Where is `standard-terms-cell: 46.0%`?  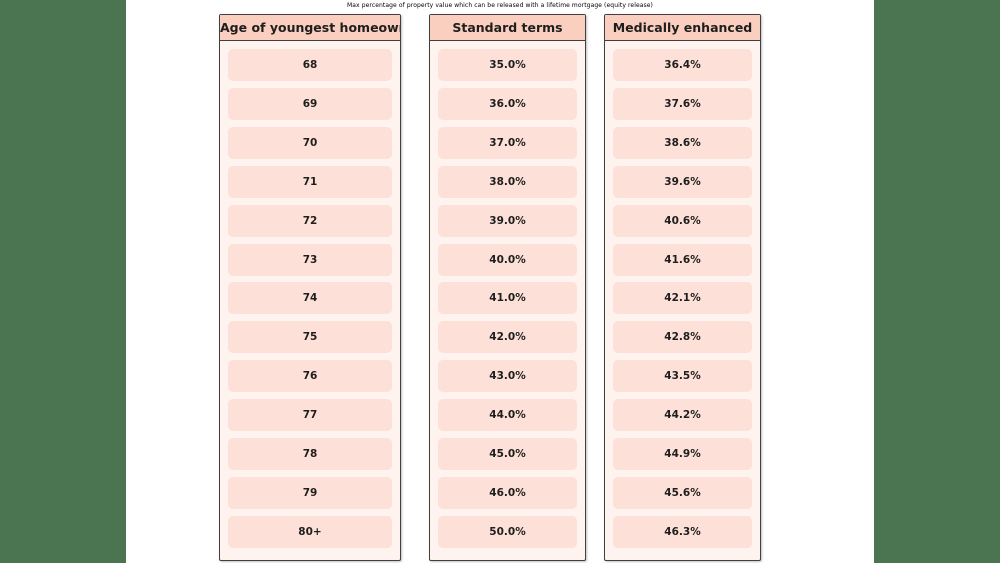
standard-terms-cell: 46.0% is located at coordinates (507, 492).